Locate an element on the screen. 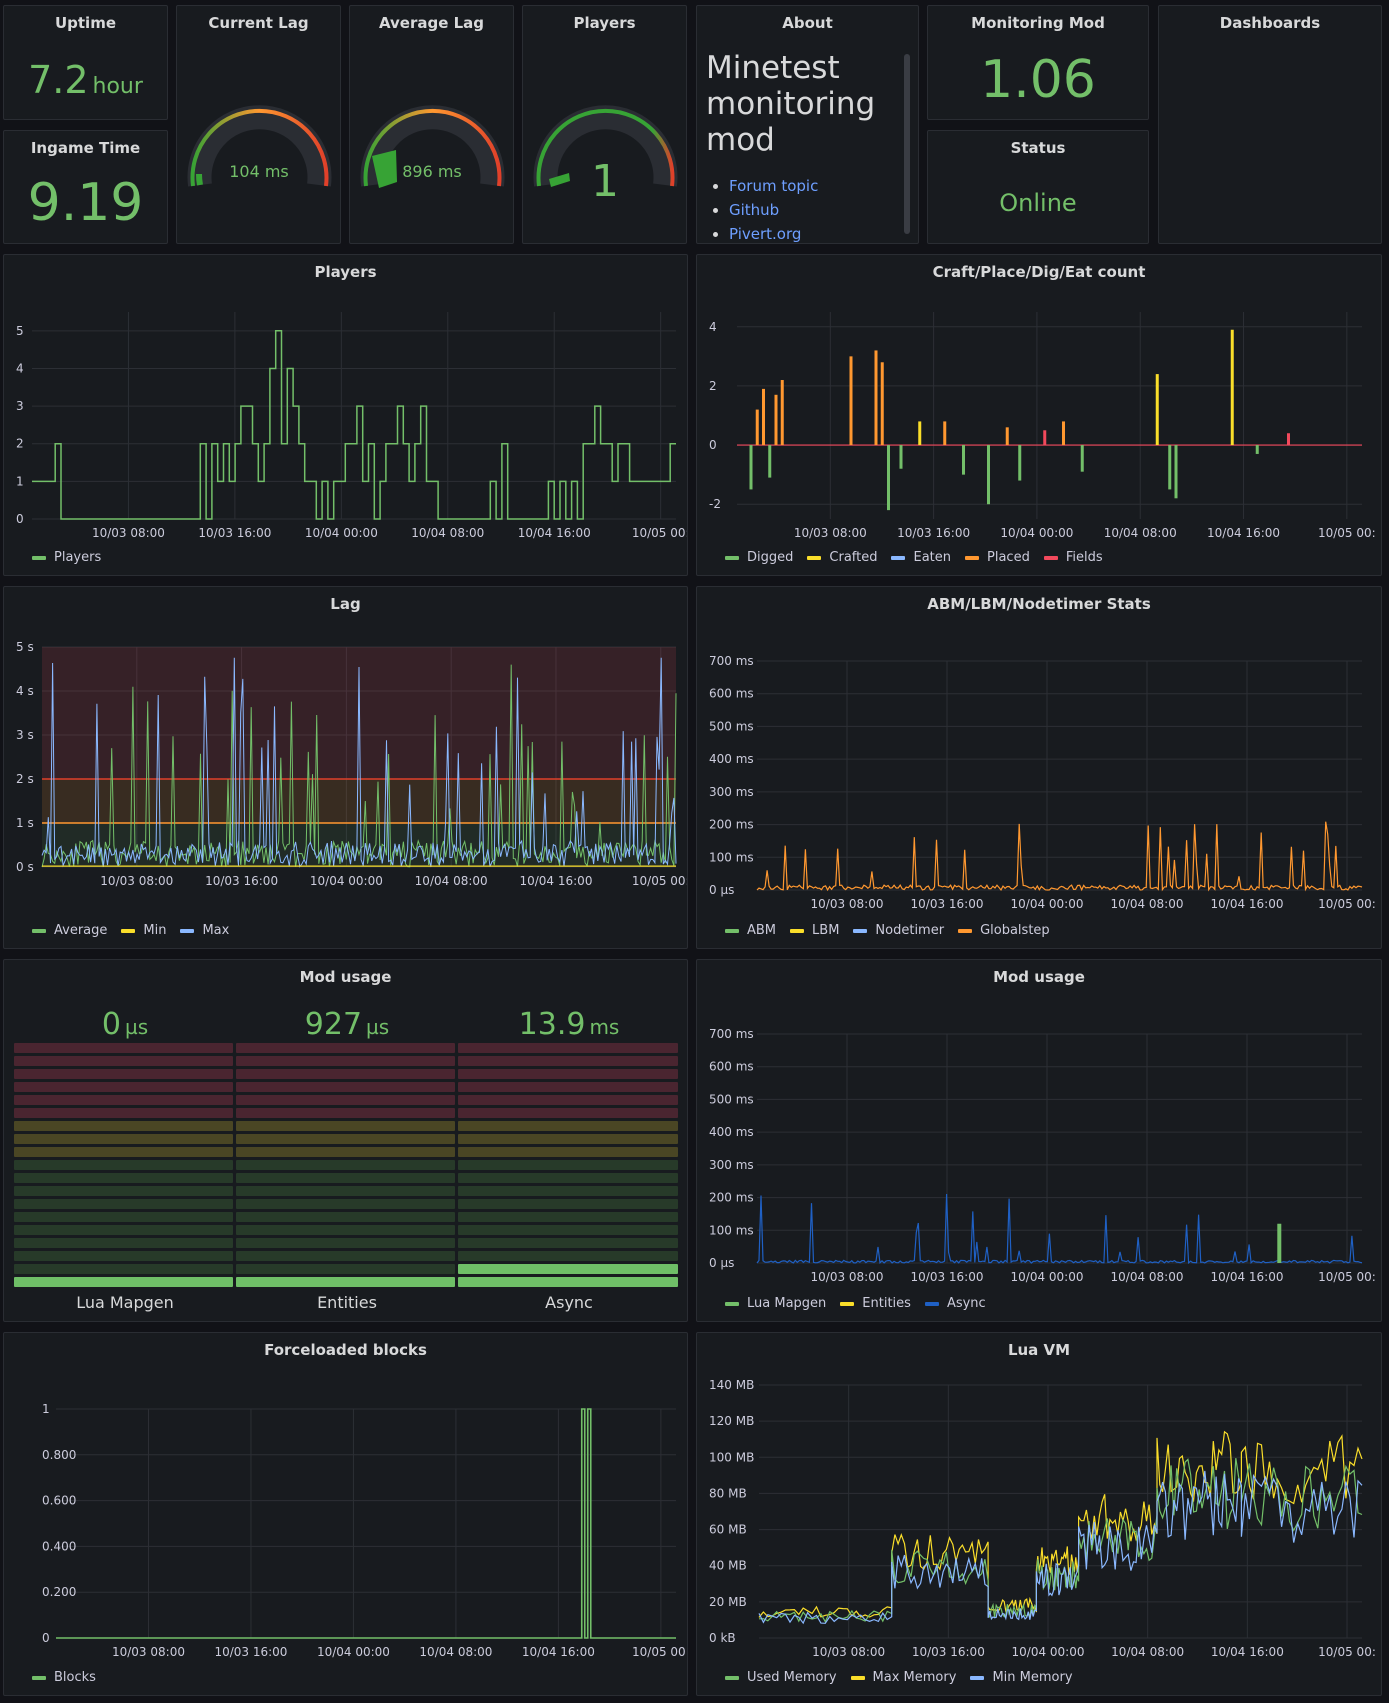 Image resolution: width=1389 pixels, height=1703 pixels. legend-item-average: Average is located at coordinates (69, 930).